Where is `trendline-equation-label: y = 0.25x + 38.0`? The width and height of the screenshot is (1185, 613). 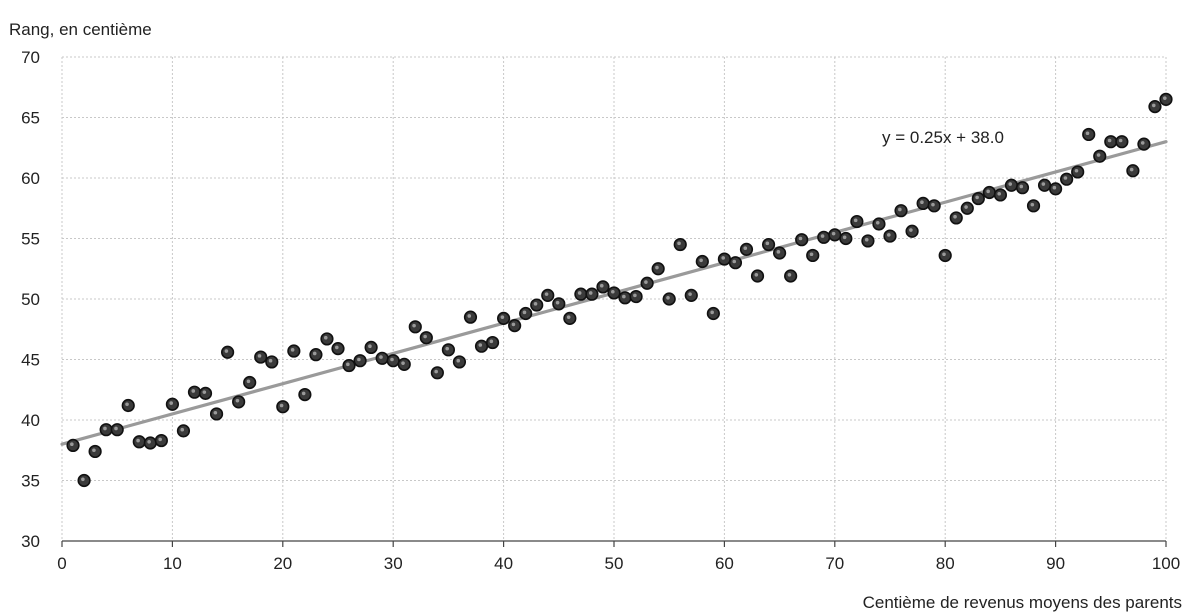
trendline-equation-label: y = 0.25x + 38.0 is located at coordinates (943, 137).